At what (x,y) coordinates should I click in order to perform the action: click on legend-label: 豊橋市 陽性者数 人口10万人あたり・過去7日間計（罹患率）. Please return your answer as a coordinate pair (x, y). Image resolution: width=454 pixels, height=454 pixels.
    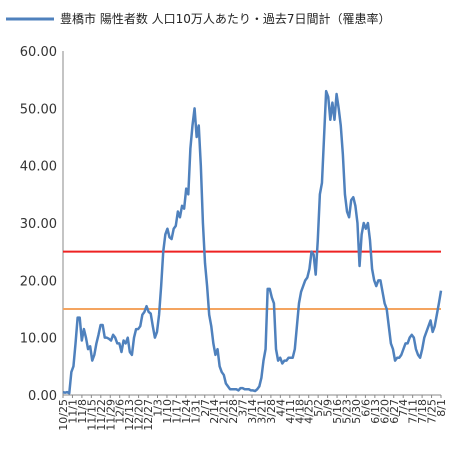
    Looking at the image, I should click on (225, 18).